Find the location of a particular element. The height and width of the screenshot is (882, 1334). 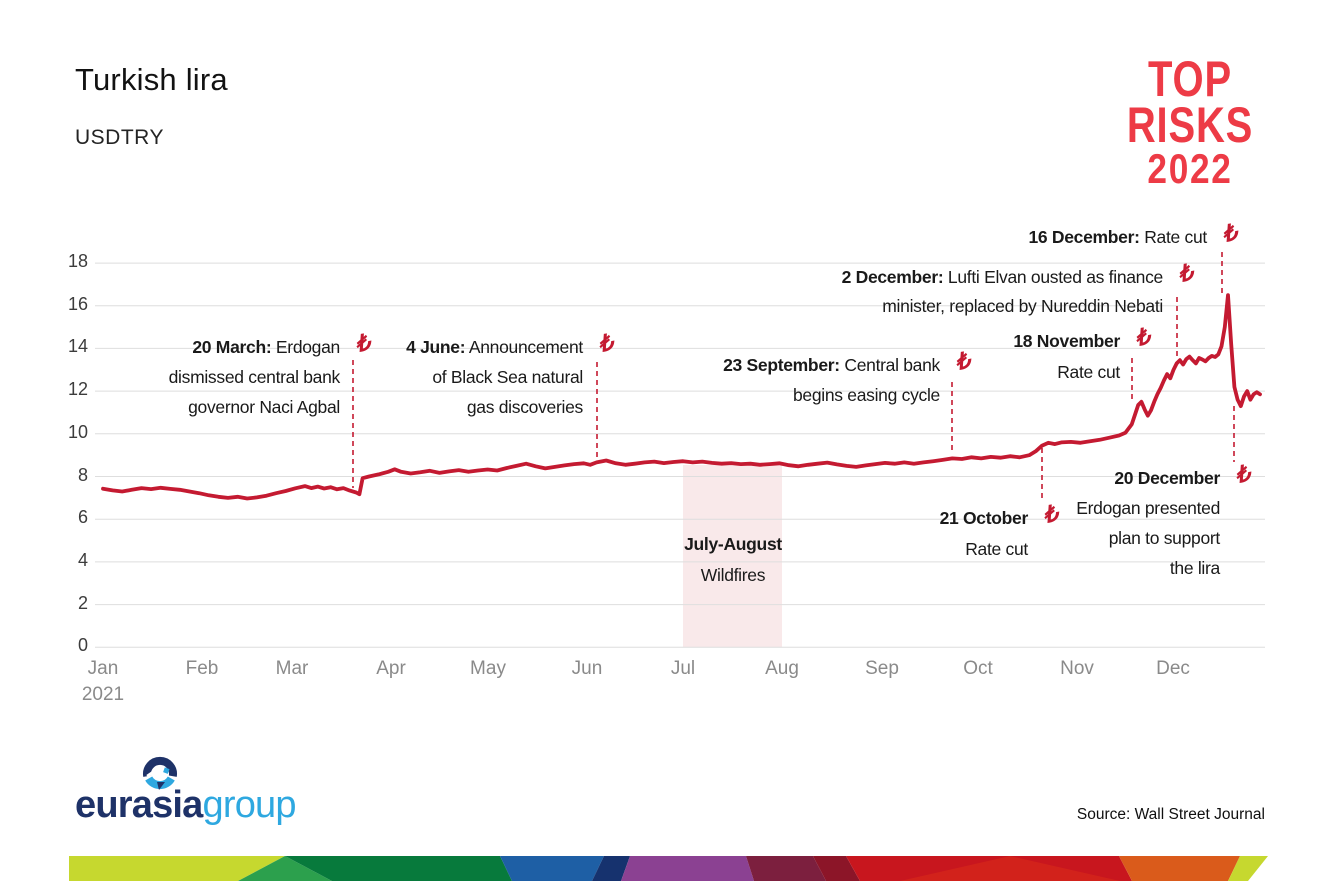

y-axis-label: 0 is located at coordinates (82, 645).